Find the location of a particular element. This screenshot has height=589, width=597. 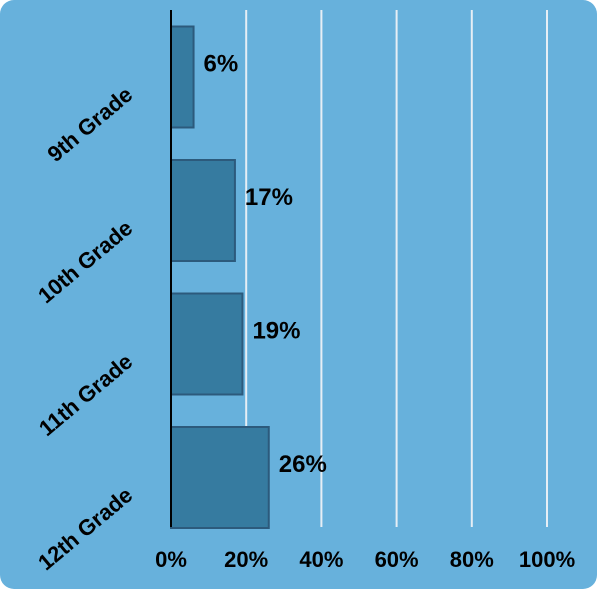

category-label-2: 10th Grade is located at coordinates (85, 261).